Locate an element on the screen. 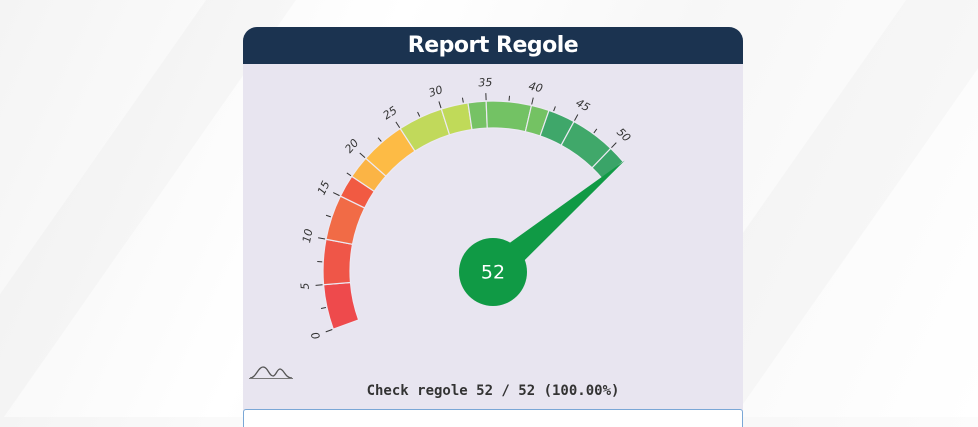  gauge-tick-label: 10 is located at coordinates (307, 236).